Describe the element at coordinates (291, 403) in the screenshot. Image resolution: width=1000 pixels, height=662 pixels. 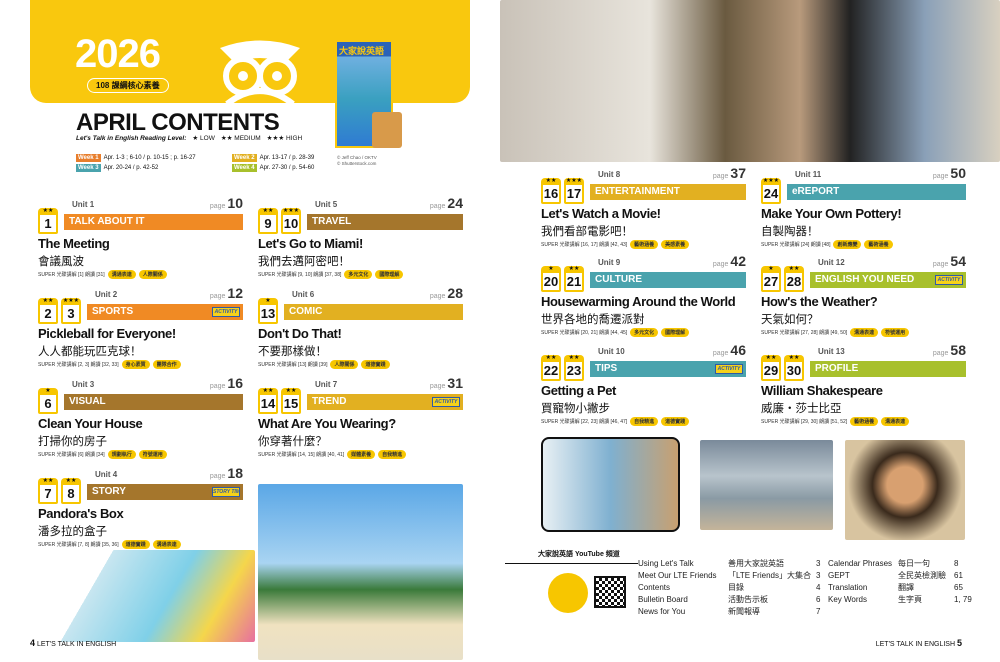
I see `day-number: 15` at that location.